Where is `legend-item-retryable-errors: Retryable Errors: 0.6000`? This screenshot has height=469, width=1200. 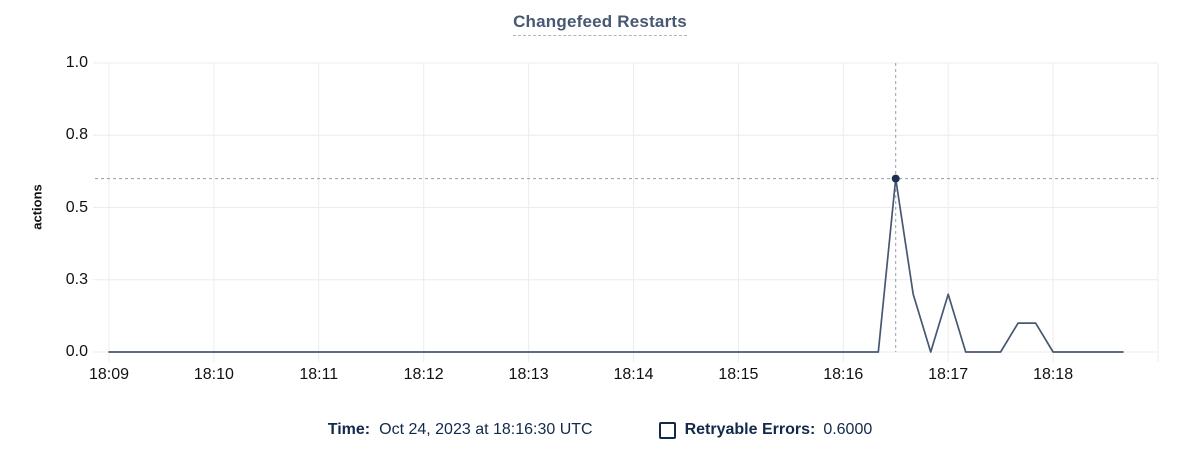
legend-item-retryable-errors: Retryable Errors: 0.6000 is located at coordinates (765, 430).